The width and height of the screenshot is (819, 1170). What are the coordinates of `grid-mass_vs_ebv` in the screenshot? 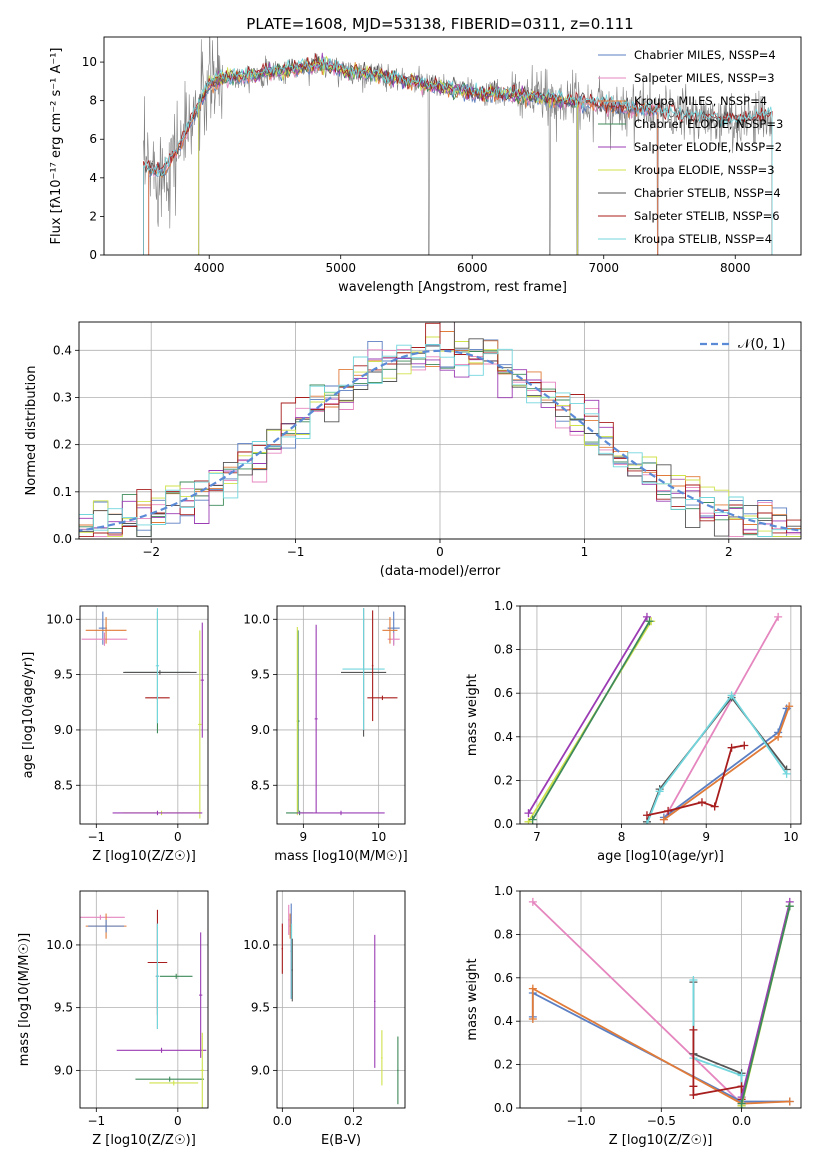 It's located at (341, 999).